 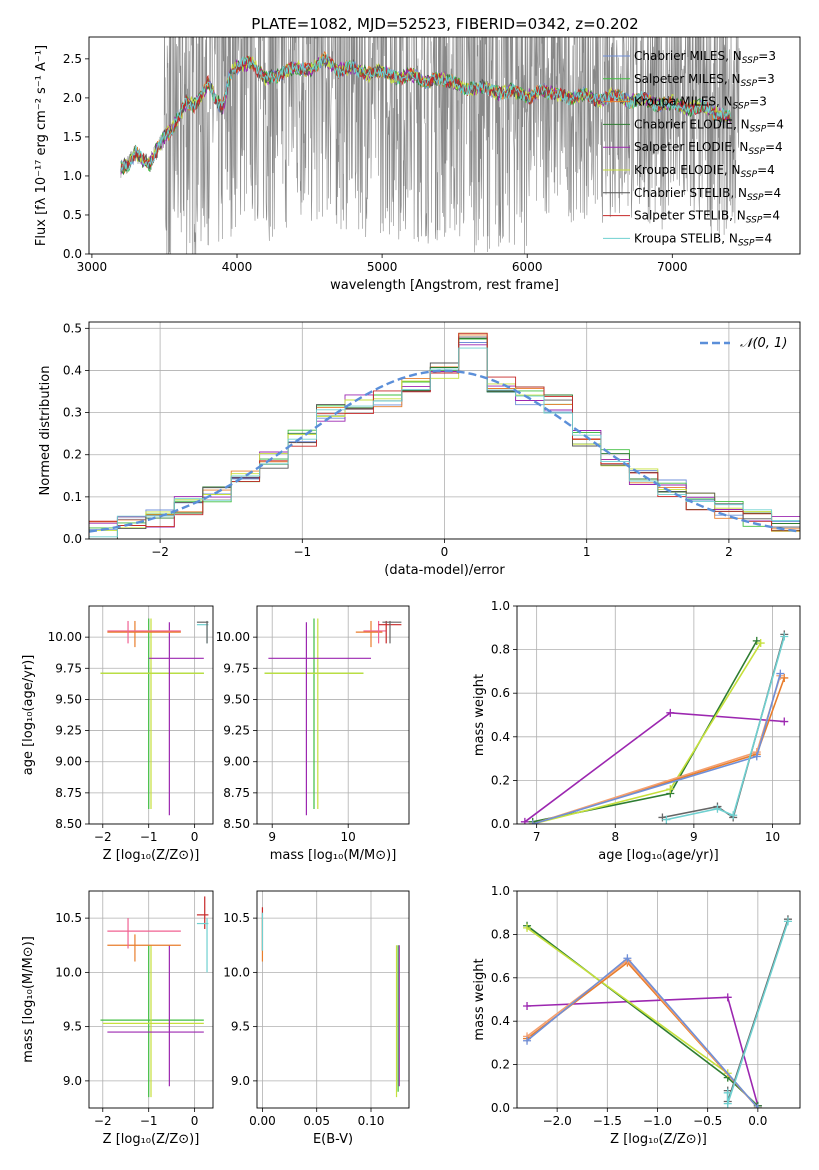 What do you see at coordinates (195, 1121) in the screenshot?
I see `x-tick-label: 0` at bounding box center [195, 1121].